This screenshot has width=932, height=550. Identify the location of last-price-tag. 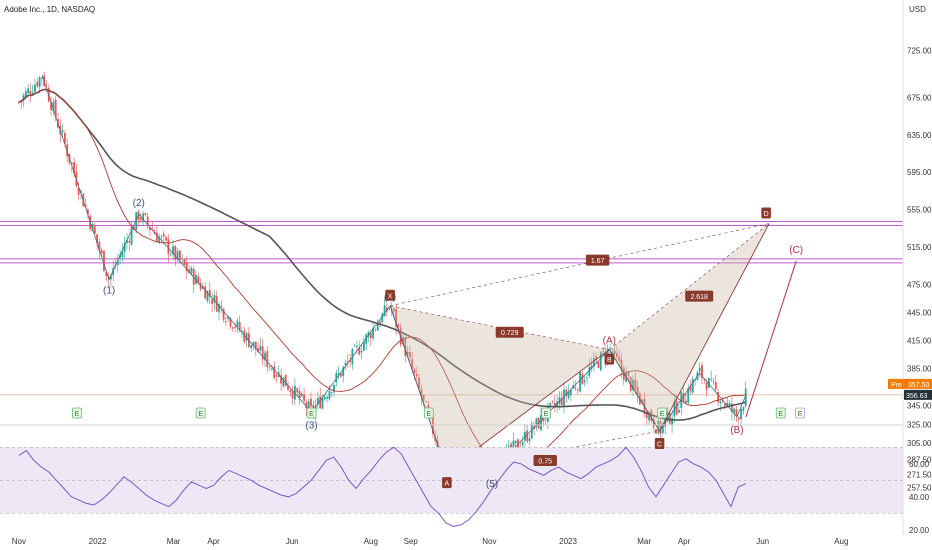
(918, 394).